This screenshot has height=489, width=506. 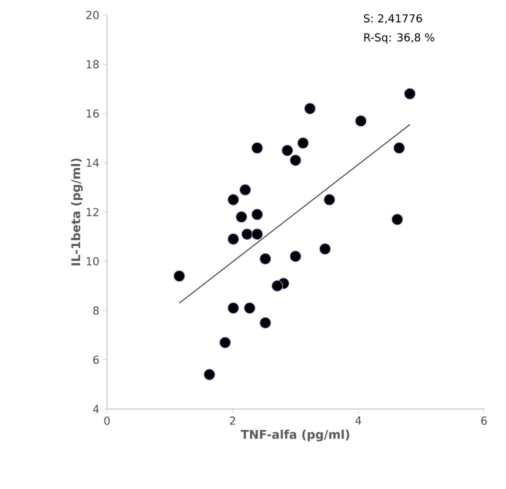 I want to click on x-tick-label: 6, so click(x=484, y=420).